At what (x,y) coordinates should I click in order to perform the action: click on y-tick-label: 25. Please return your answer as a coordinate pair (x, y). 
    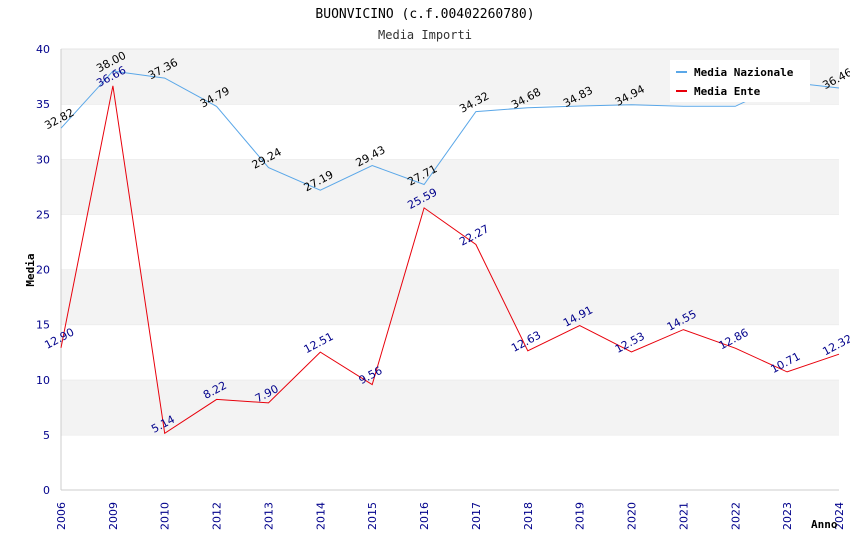
    Looking at the image, I should click on (43, 214).